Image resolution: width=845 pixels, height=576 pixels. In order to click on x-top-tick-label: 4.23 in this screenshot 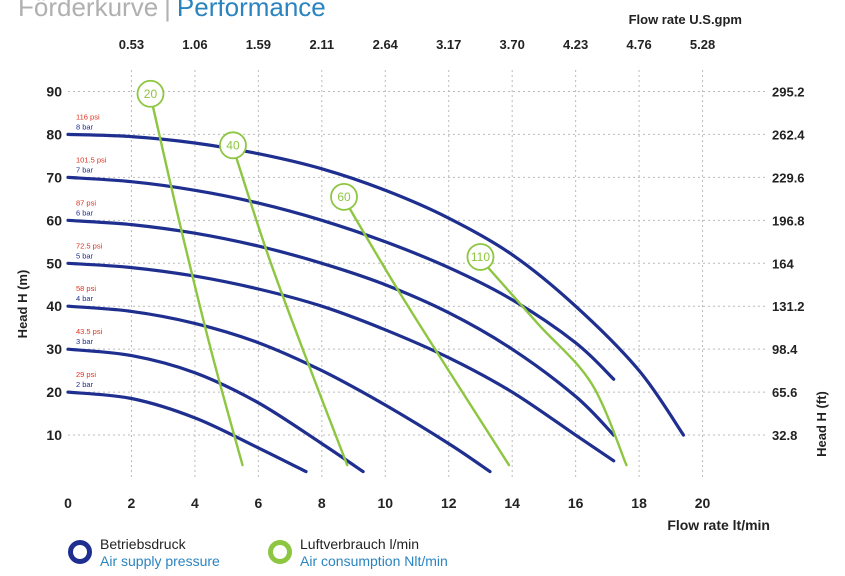, I will do `click(575, 44)`.